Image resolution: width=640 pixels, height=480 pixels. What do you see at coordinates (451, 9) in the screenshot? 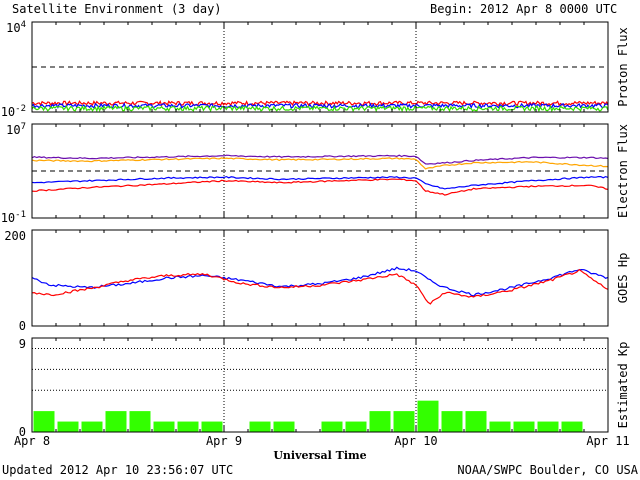
I see `begin-label: Begin:` at bounding box center [451, 9].